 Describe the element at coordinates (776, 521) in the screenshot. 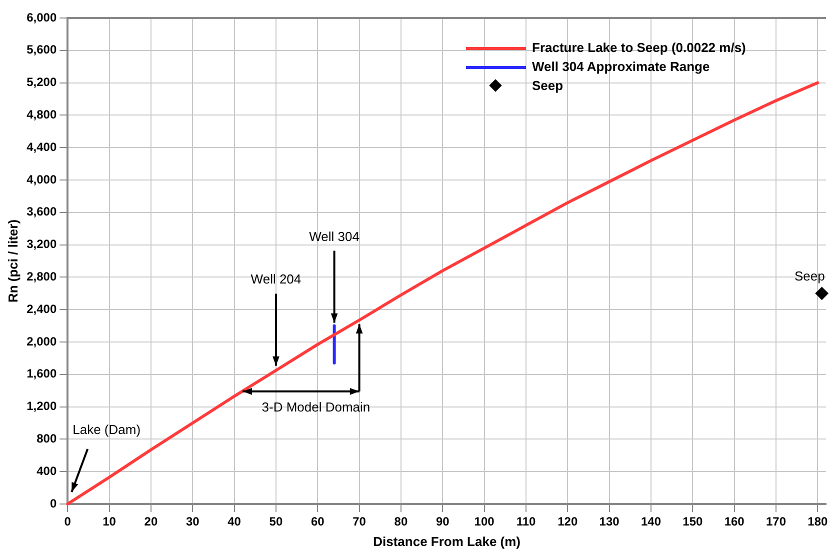

I see `x-tick-label: 170` at that location.